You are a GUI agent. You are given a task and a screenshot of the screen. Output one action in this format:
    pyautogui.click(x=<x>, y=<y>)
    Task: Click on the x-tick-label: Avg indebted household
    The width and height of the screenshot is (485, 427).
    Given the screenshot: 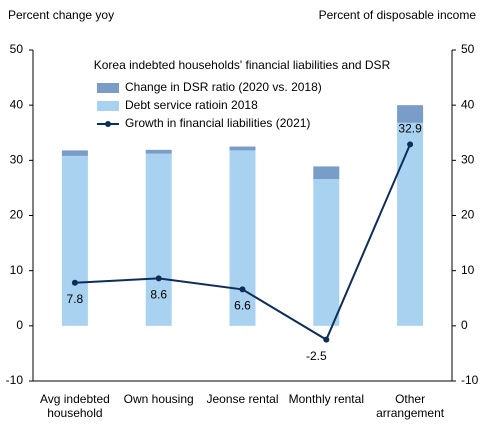 What is the action you would take?
    pyautogui.click(x=74, y=406)
    